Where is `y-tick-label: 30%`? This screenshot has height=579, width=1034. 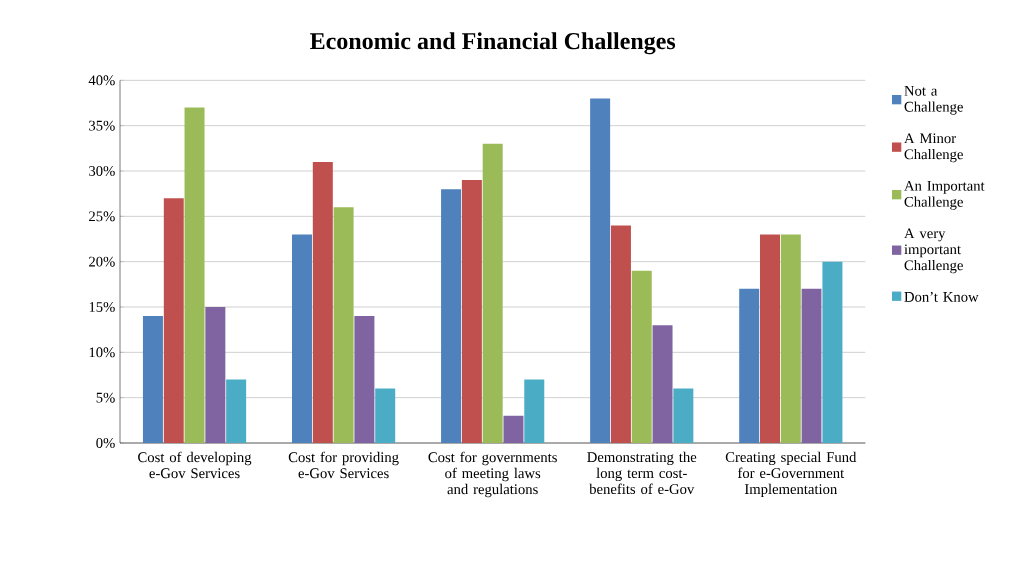
y-tick-label: 30% is located at coordinates (102, 171).